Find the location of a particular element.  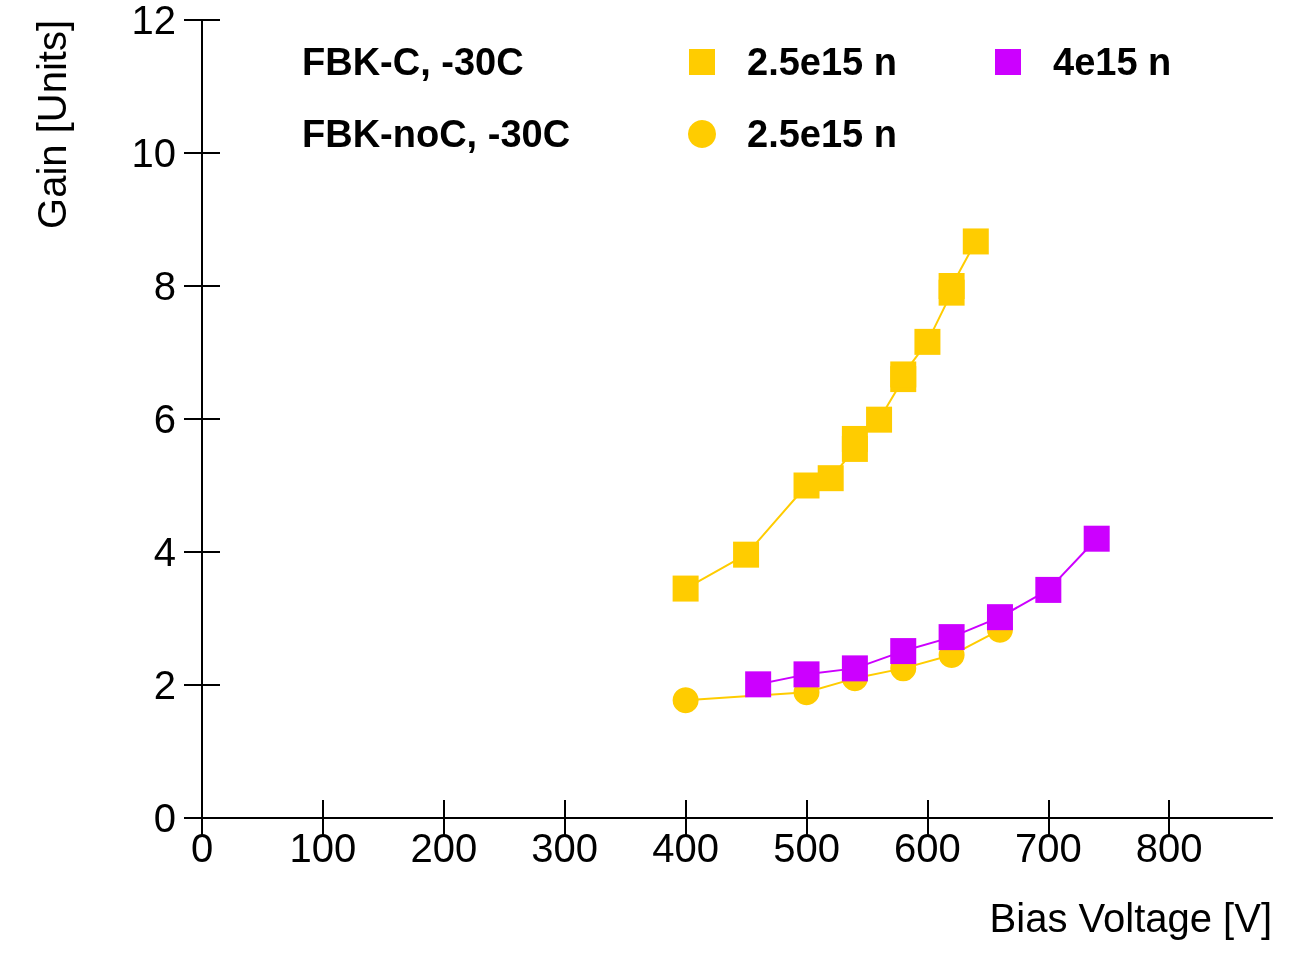

y-tick-label: 0 is located at coordinates (164, 818).